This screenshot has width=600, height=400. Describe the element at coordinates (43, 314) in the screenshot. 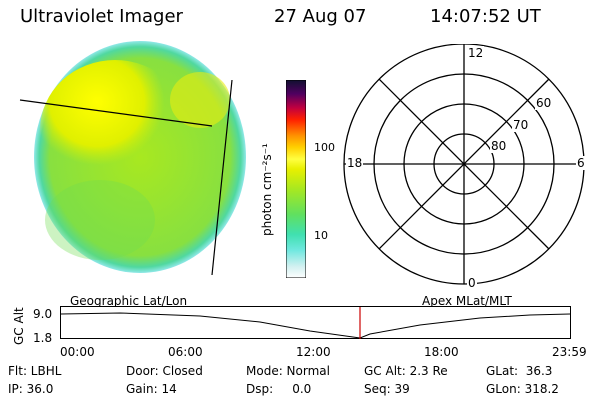

I see `altitude-tick-high: 9.0` at that location.